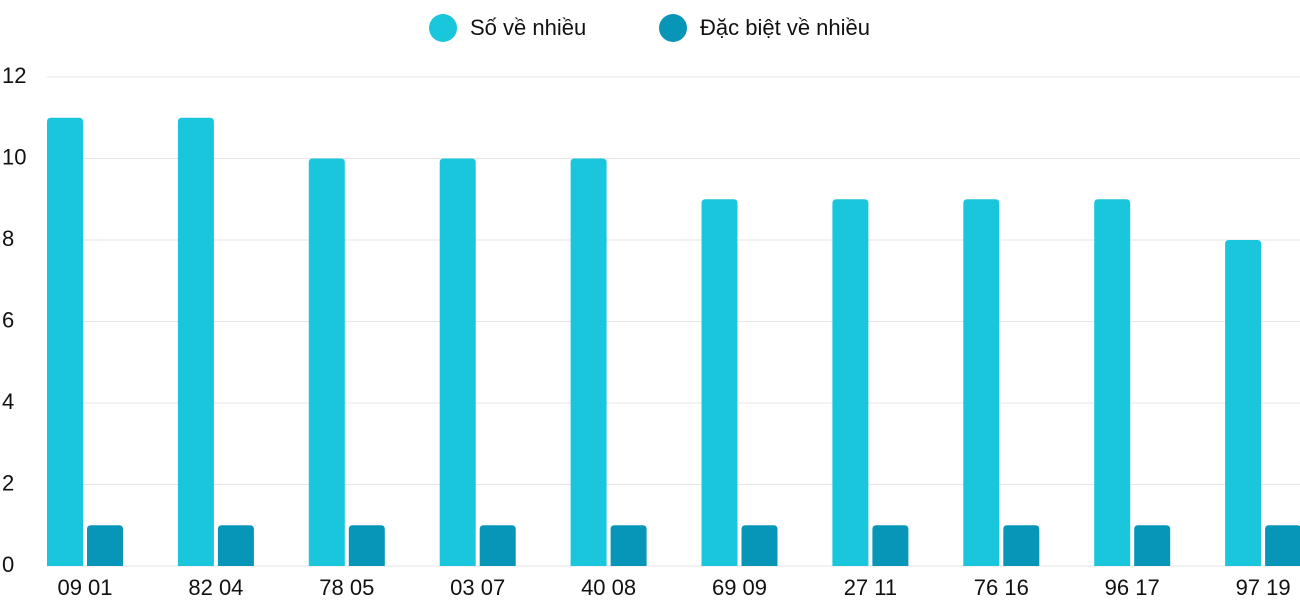 This screenshot has width=1300, height=600. What do you see at coordinates (84, 587) in the screenshot?
I see `x-tick-label: 09 01` at bounding box center [84, 587].